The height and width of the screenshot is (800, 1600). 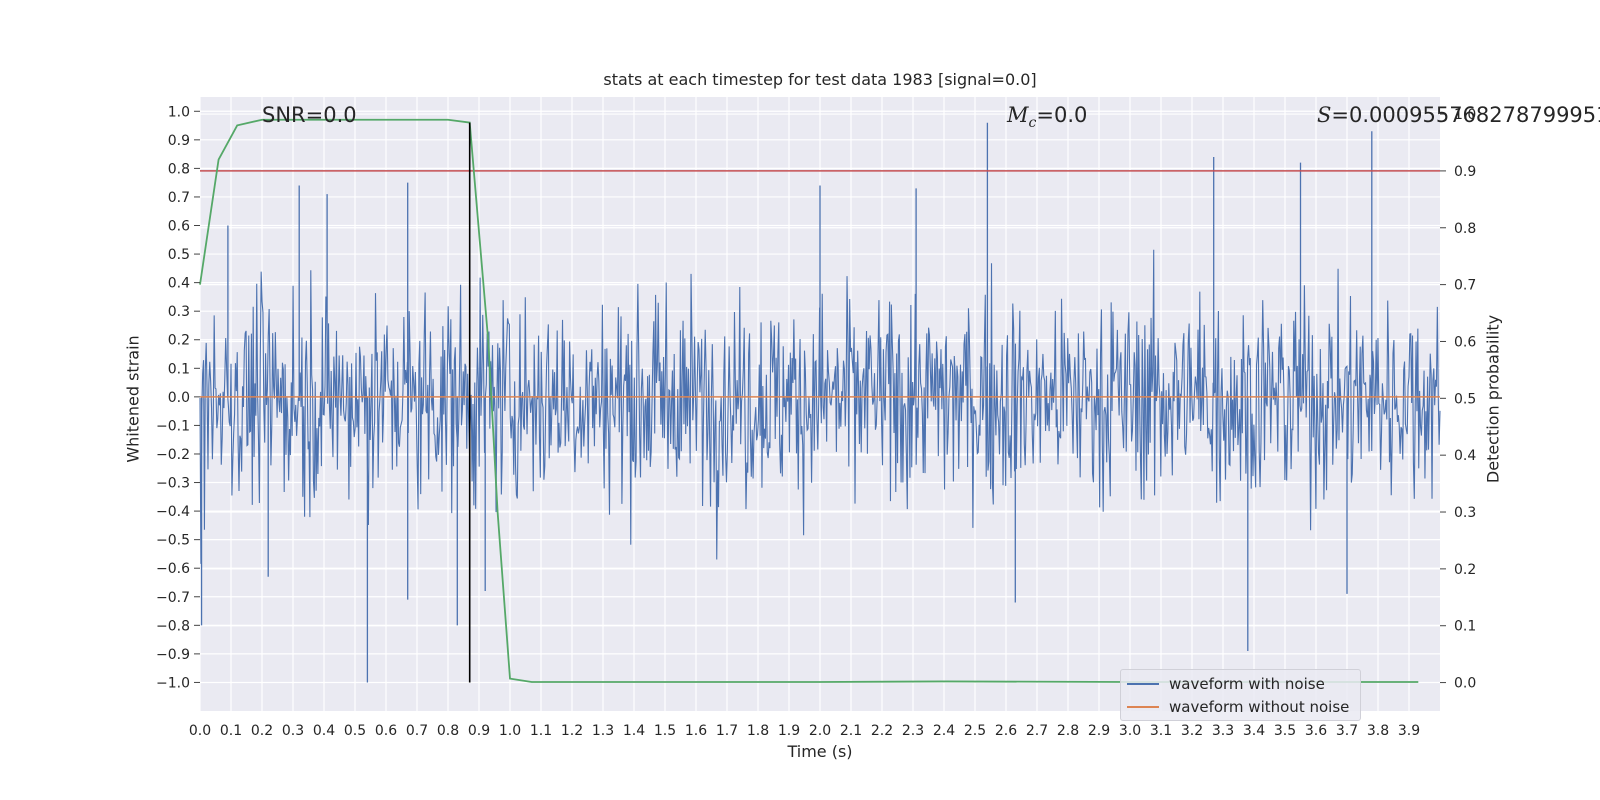 I want to click on y-axis-label: Whitened strain, so click(x=133, y=399).